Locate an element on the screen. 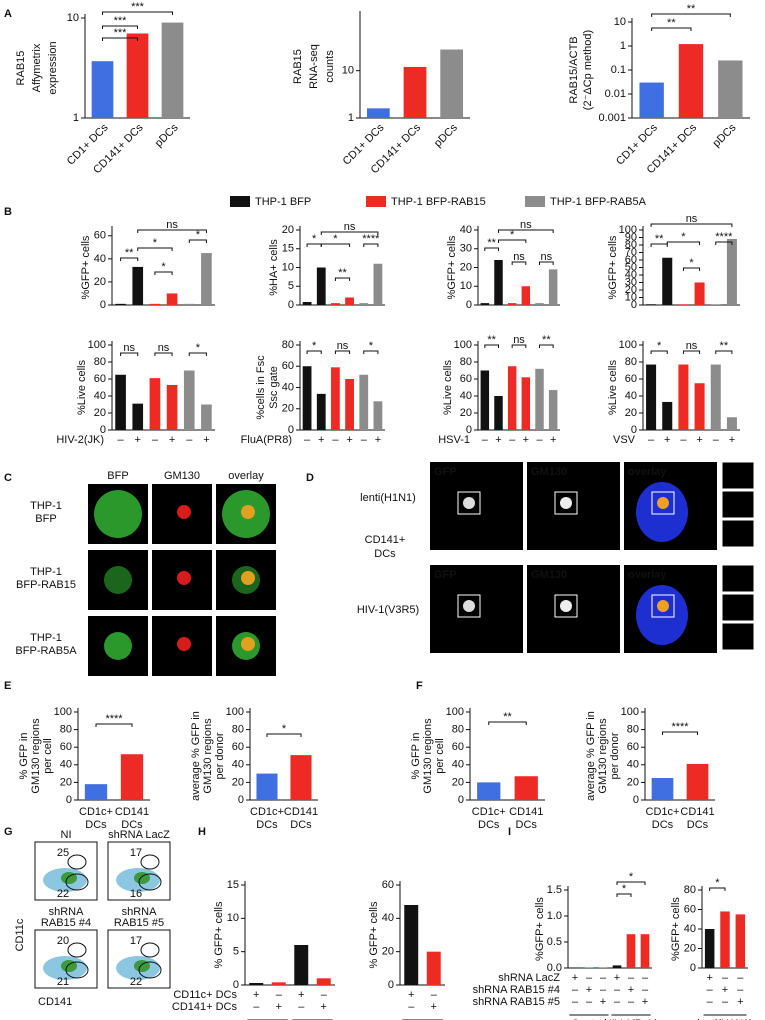 The height and width of the screenshot is (1020, 765). sign-row-label: FluA(PR8) is located at coordinates (266, 440).